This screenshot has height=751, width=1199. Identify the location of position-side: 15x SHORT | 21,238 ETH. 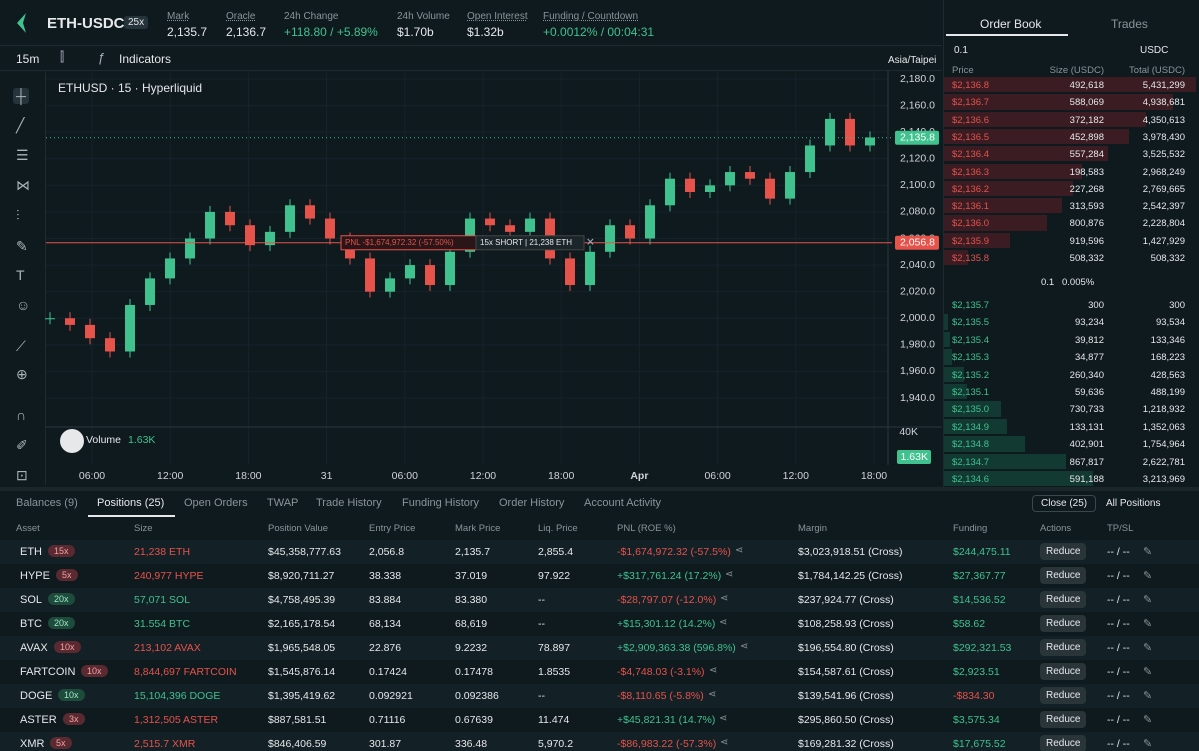
(526, 242).